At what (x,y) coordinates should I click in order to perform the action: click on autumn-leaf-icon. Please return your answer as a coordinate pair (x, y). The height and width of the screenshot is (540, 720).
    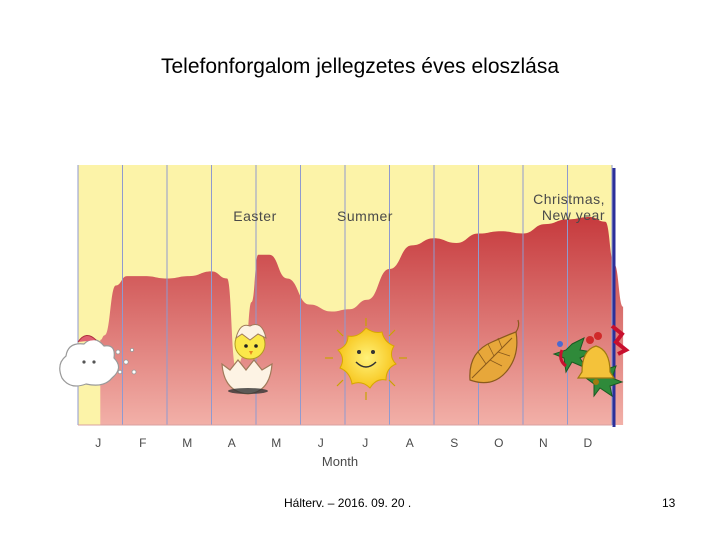
    Looking at the image, I should click on (494, 351).